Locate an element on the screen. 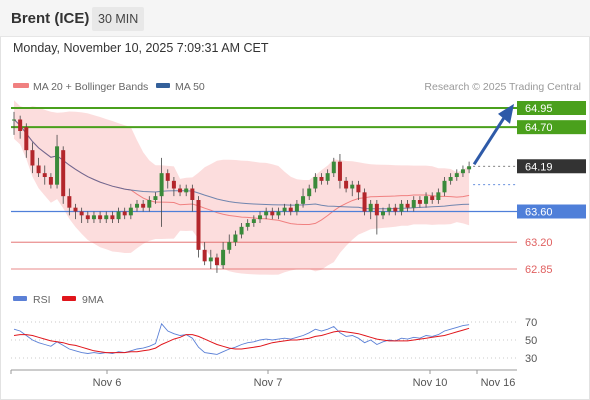  rsi-line is located at coordinates (241, 338).